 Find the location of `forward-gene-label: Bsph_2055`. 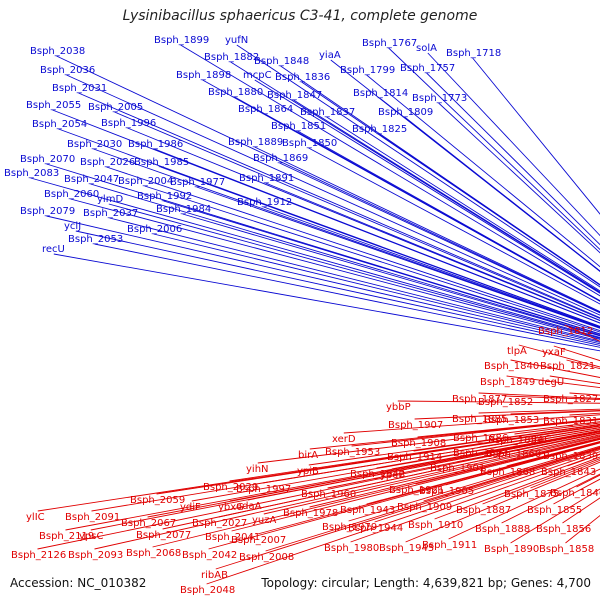

forward-gene-label: Bsph_2055 is located at coordinates (53, 105).